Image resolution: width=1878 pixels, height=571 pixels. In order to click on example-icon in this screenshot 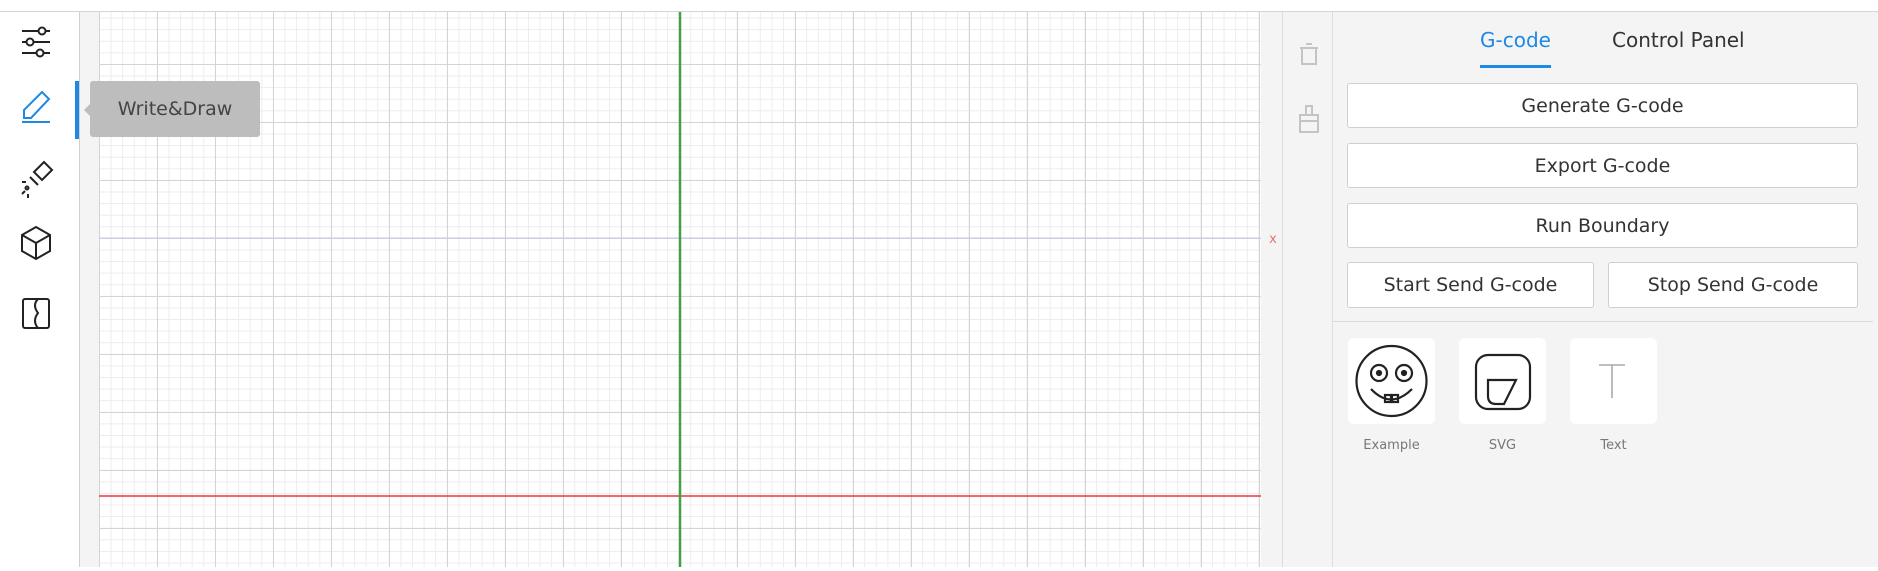, I will do `click(1391, 381)`.